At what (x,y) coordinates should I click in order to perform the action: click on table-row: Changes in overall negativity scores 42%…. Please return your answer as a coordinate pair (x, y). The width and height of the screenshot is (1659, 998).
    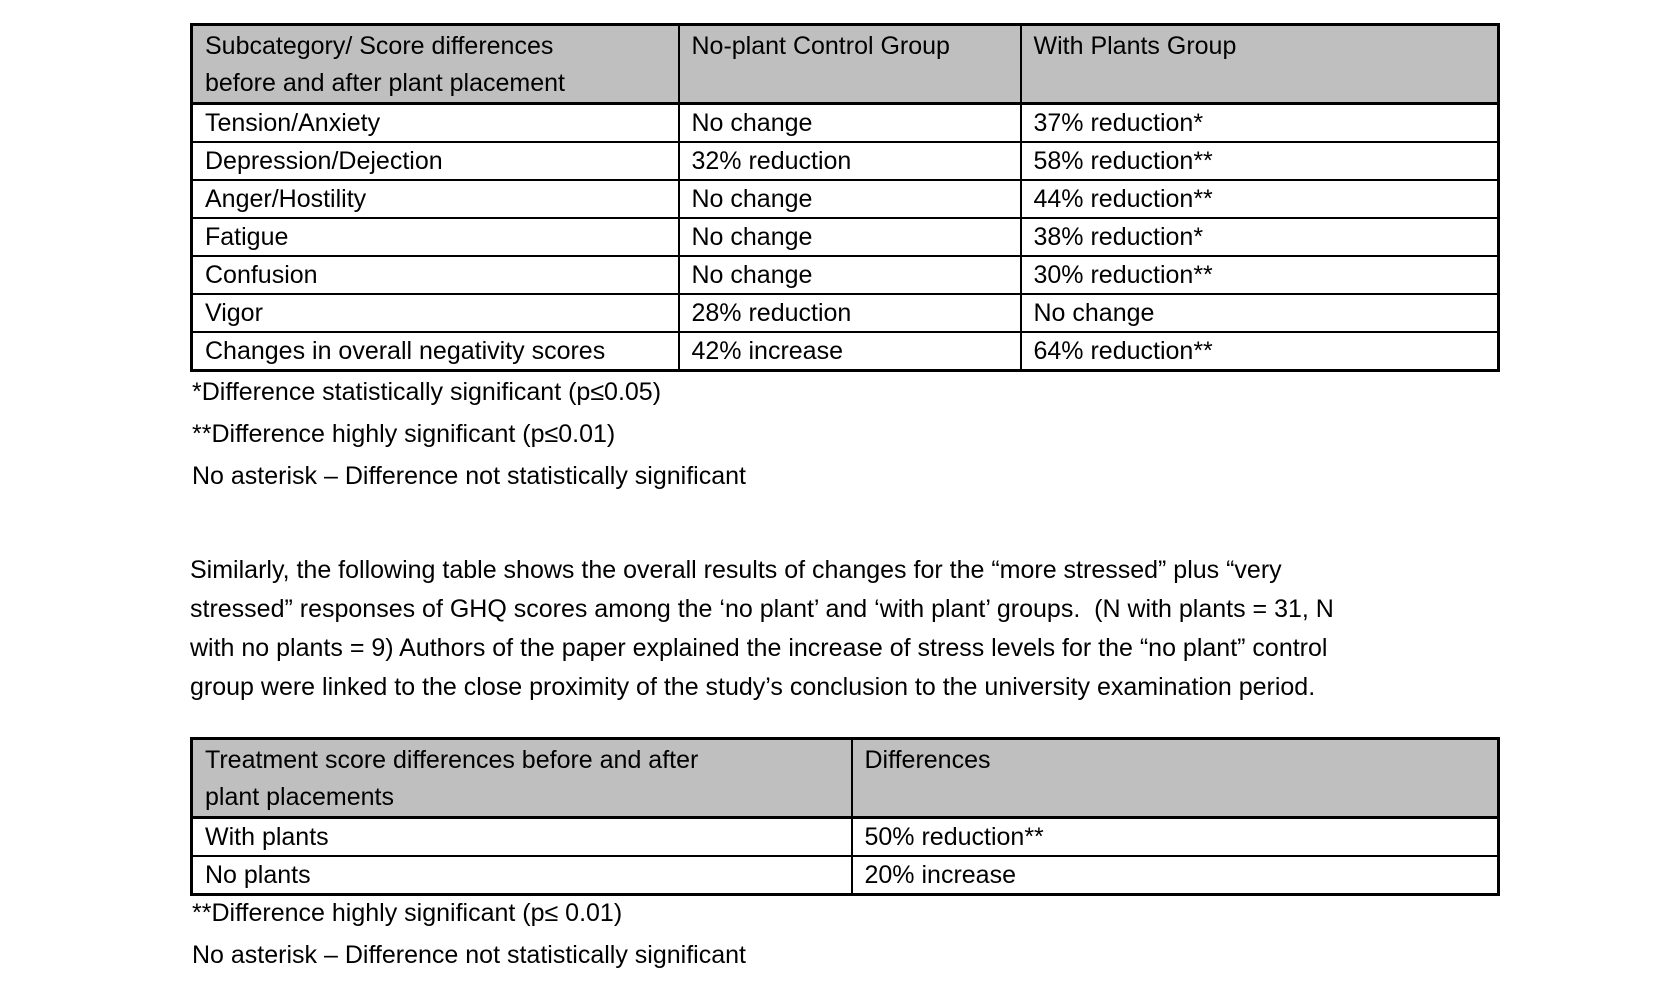
    Looking at the image, I should click on (845, 351).